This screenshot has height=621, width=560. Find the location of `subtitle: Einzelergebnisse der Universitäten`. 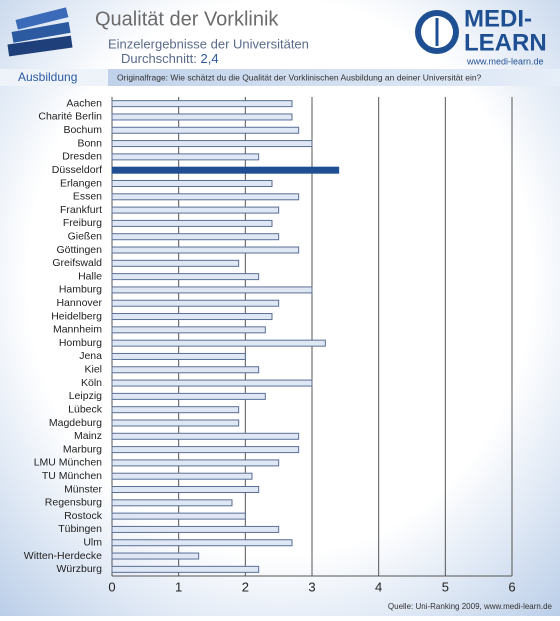

subtitle: Einzelergebnisse der Universitäten is located at coordinates (208, 43).